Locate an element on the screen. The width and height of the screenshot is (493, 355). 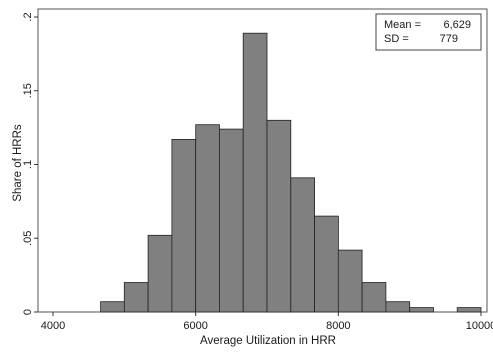
stats-legend: Mean = 6,629 SD = 779 is located at coordinates (428, 32).